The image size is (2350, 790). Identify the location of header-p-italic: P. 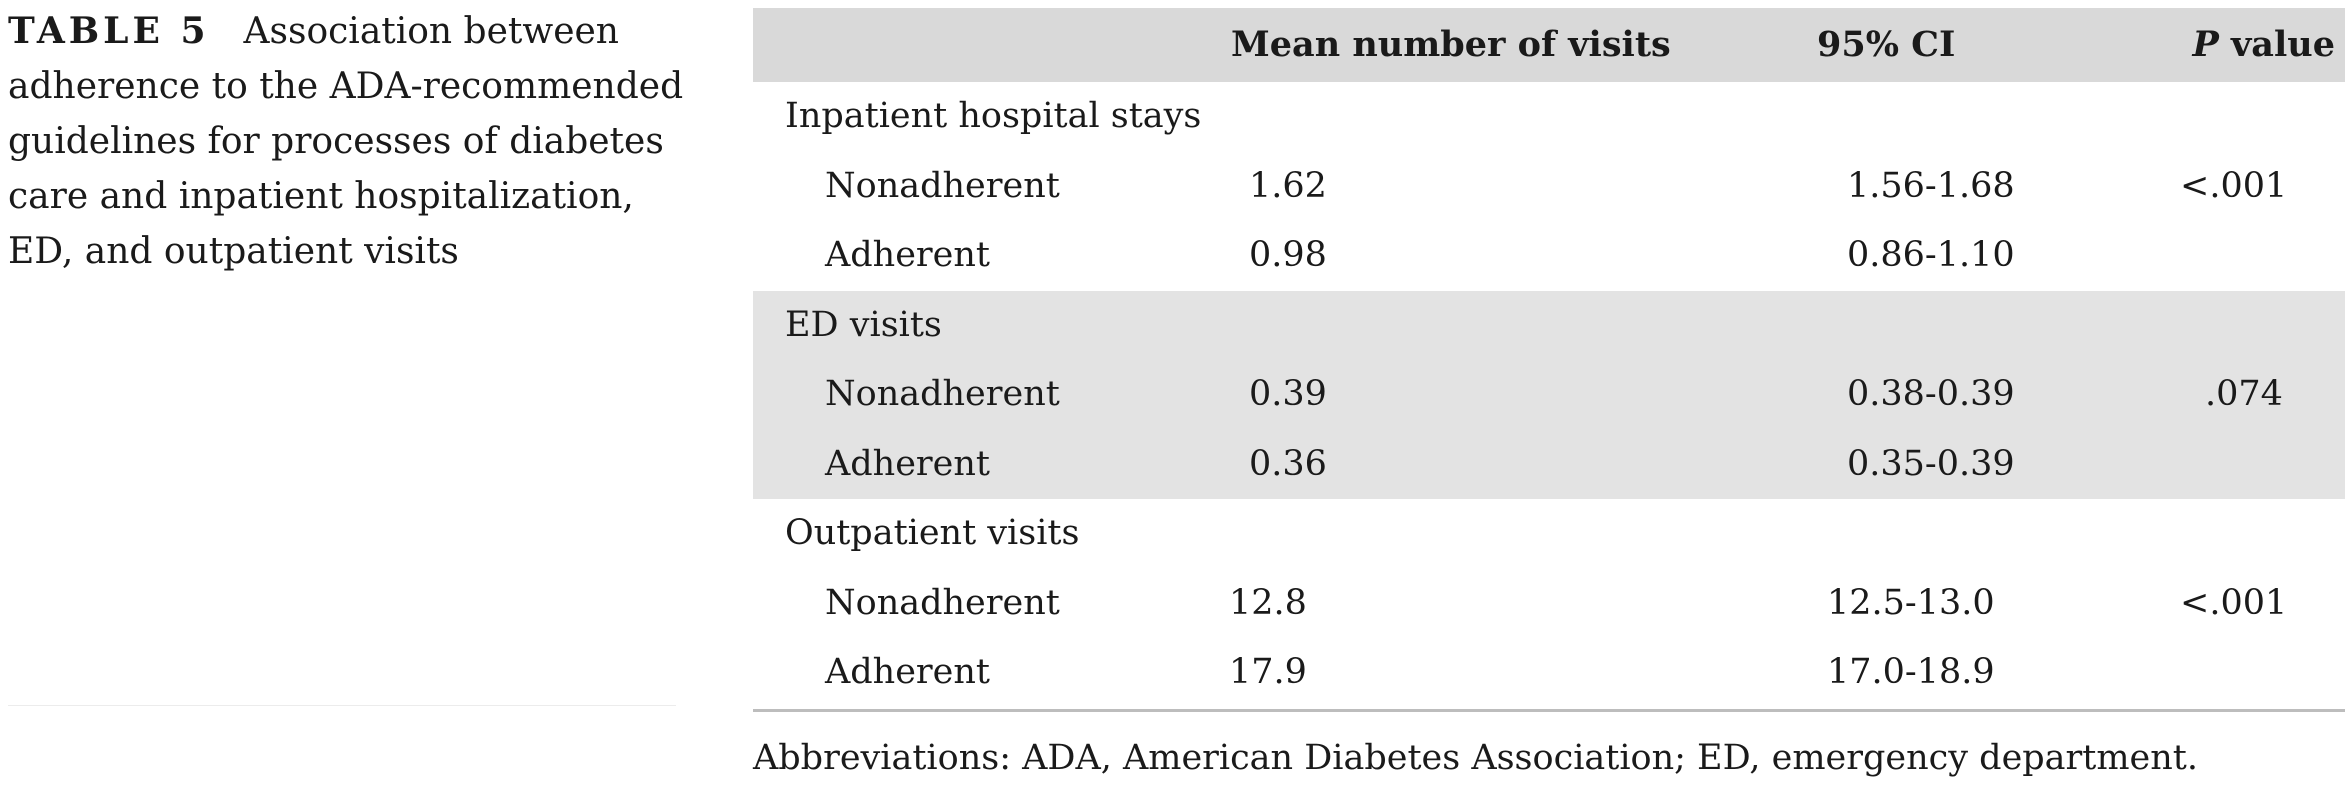
(2205, 44).